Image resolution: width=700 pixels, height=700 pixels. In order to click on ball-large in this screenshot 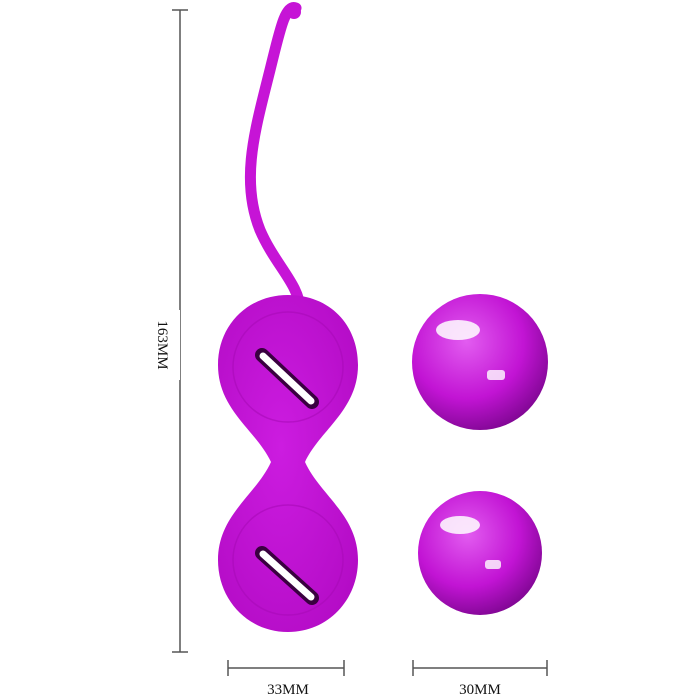, I will do `click(480, 362)`.